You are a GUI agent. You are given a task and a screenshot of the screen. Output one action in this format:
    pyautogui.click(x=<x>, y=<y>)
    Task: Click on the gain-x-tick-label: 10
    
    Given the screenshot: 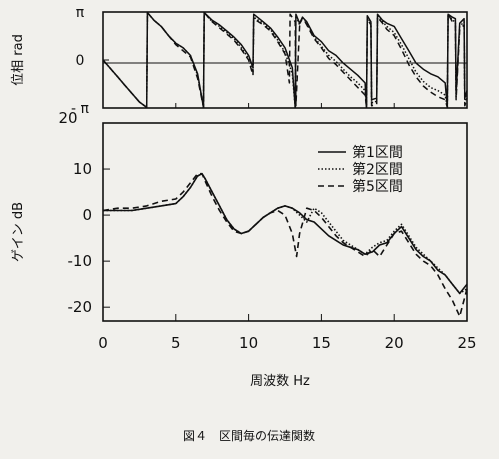 What is the action you would take?
    pyautogui.click(x=248, y=343)
    